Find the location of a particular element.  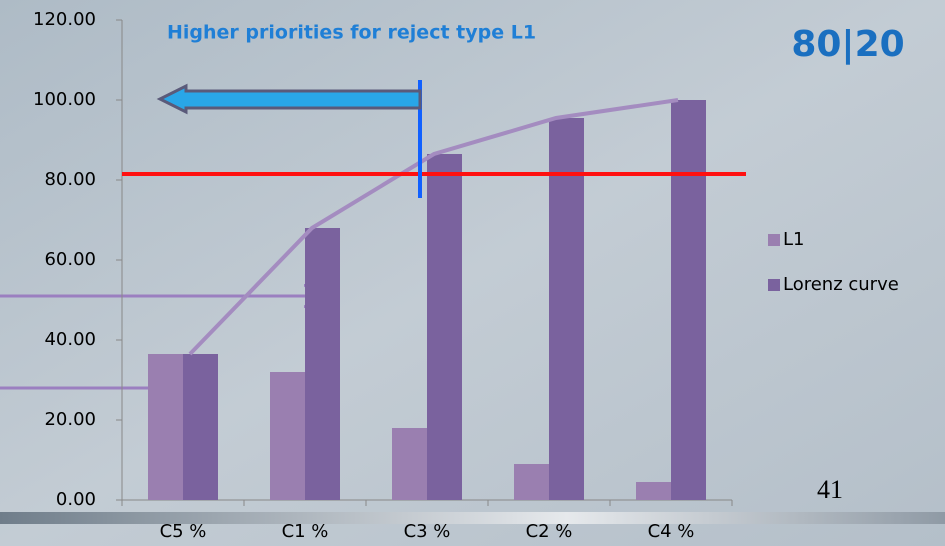

footer-band is located at coordinates (472, 518).